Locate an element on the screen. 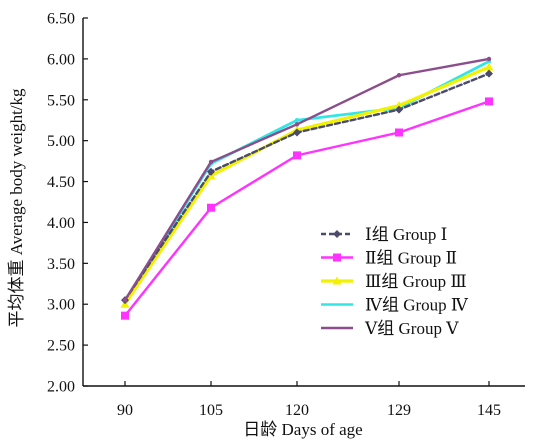 Image resolution: width=542 pixels, height=443 pixels. x-tick-label: 129 is located at coordinates (399, 410).